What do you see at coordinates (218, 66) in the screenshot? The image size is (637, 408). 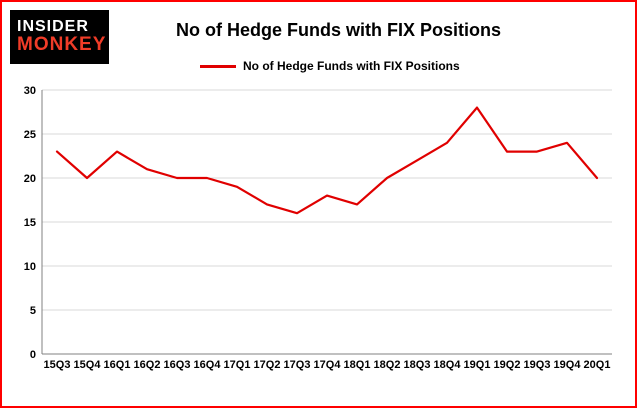 I see `legend-line-swatch` at bounding box center [218, 66].